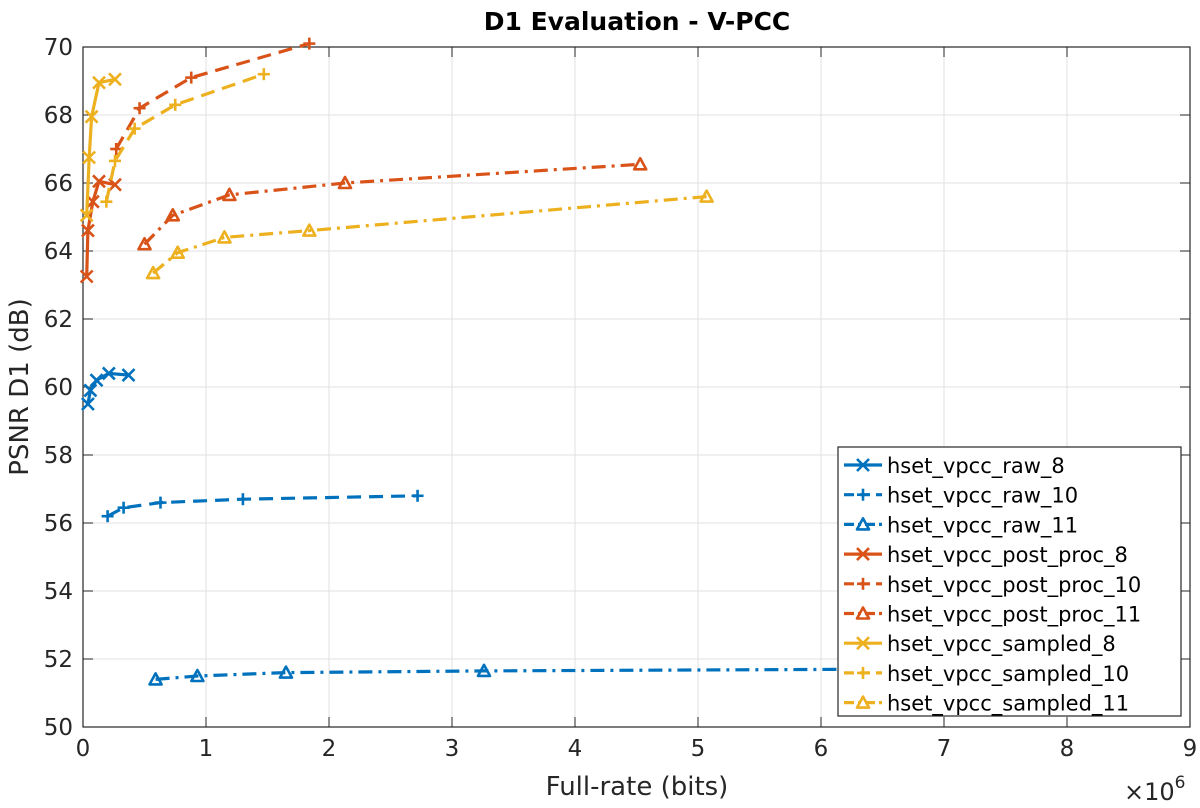  I want to click on legend-box, so click(1009, 581).